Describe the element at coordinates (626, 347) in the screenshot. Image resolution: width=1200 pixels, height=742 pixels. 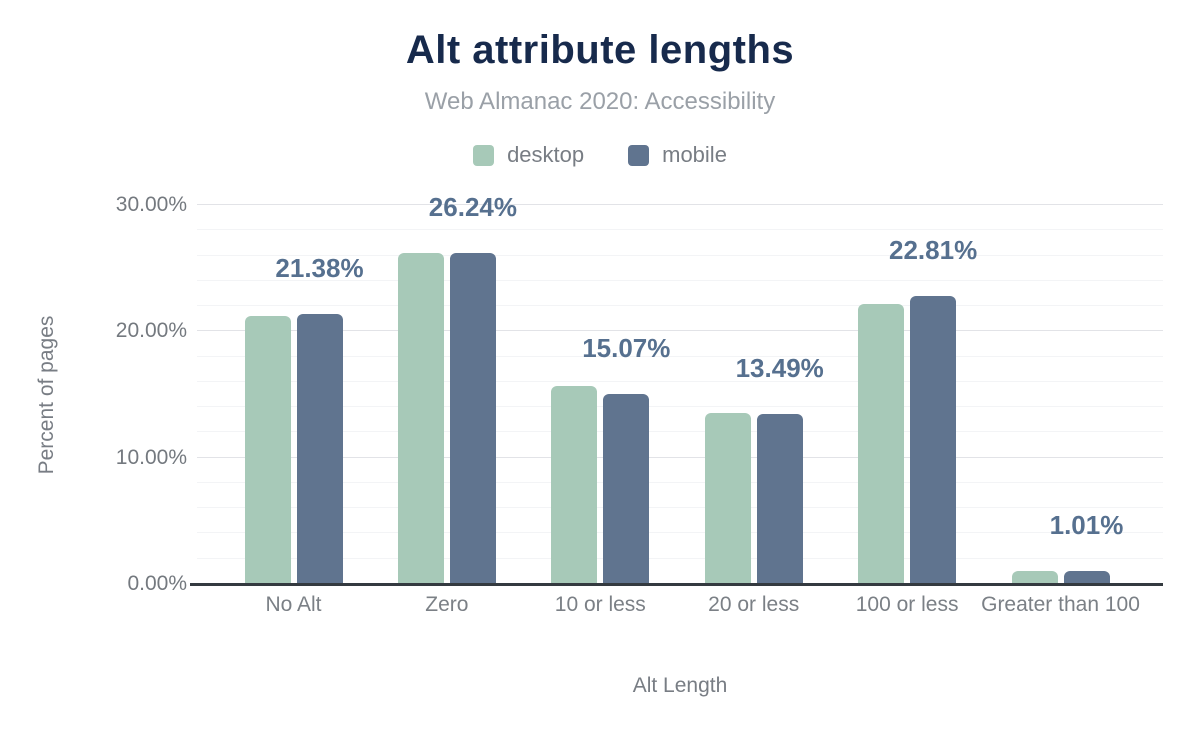
I see `data-label-2: 15.07%` at that location.